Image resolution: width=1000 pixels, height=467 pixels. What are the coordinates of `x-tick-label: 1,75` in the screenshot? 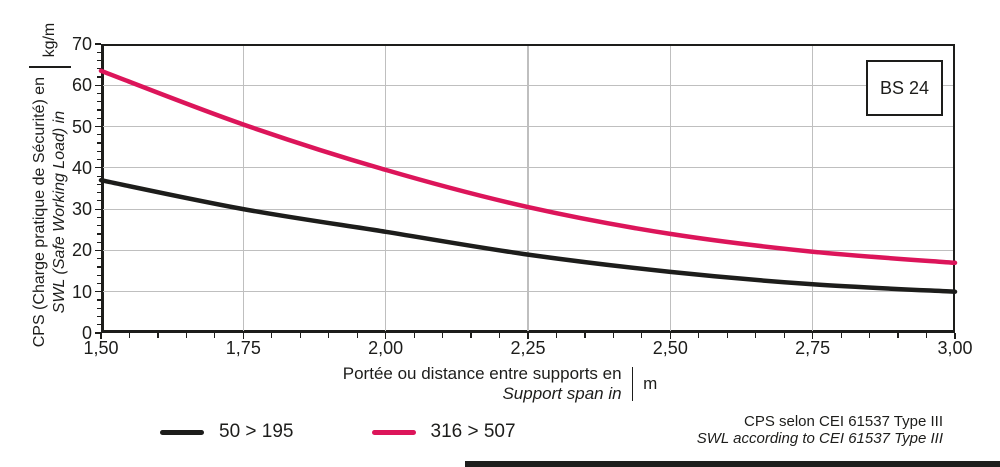 It's located at (243, 348).